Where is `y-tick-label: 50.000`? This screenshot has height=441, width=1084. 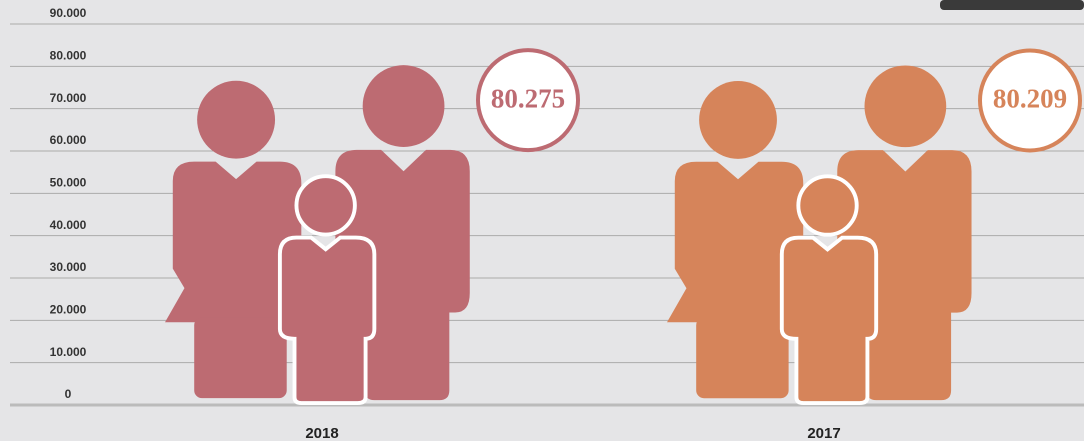
y-tick-label: 50.000 is located at coordinates (68, 183).